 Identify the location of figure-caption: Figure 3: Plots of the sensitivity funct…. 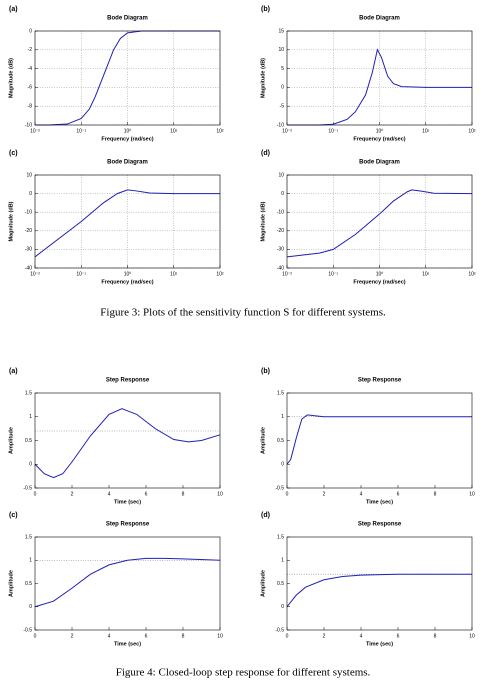
(243, 313).